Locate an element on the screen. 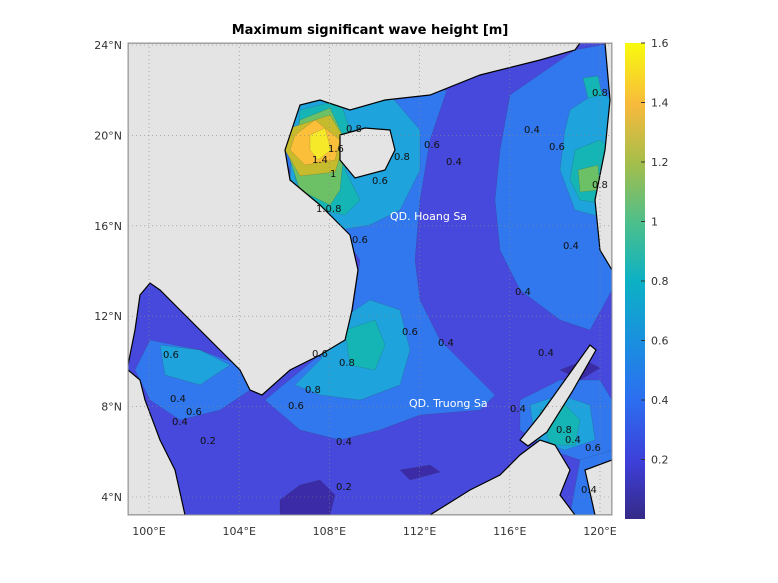 This screenshot has width=778, height=583. label-truong-sa: QD. Truong Sa is located at coordinates (448, 403).